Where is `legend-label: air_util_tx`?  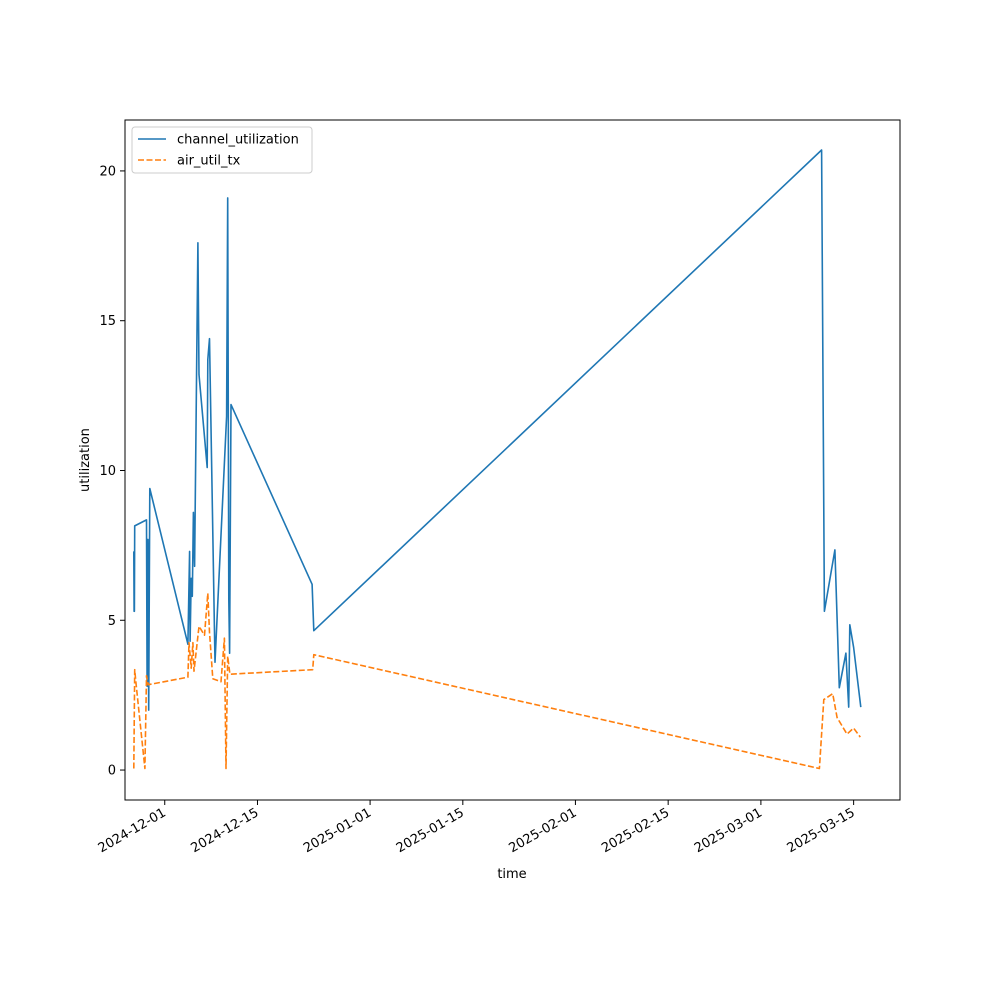
legend-label: air_util_tx is located at coordinates (209, 161).